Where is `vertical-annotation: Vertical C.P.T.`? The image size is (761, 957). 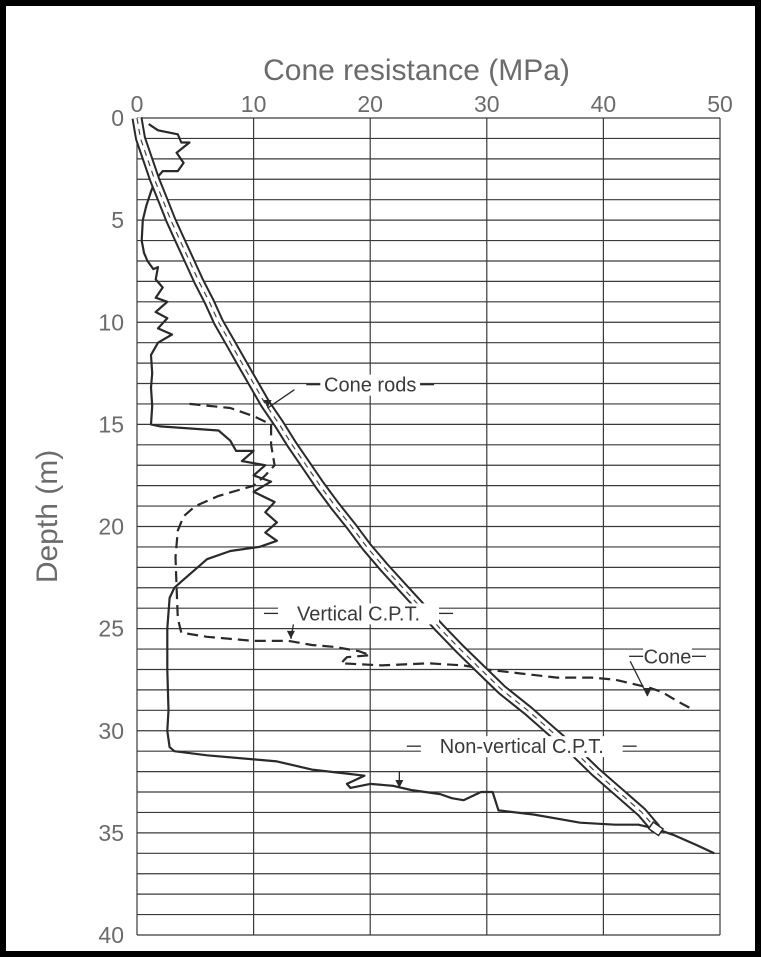
vertical-annotation: Vertical C.P.T. is located at coordinates (358, 614).